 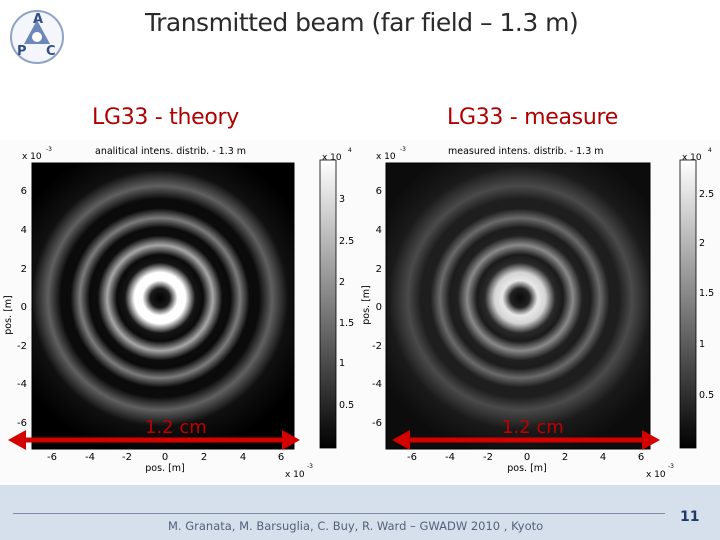 What do you see at coordinates (52, 457) in the screenshot?
I see `theory-x-tick: -6` at bounding box center [52, 457].